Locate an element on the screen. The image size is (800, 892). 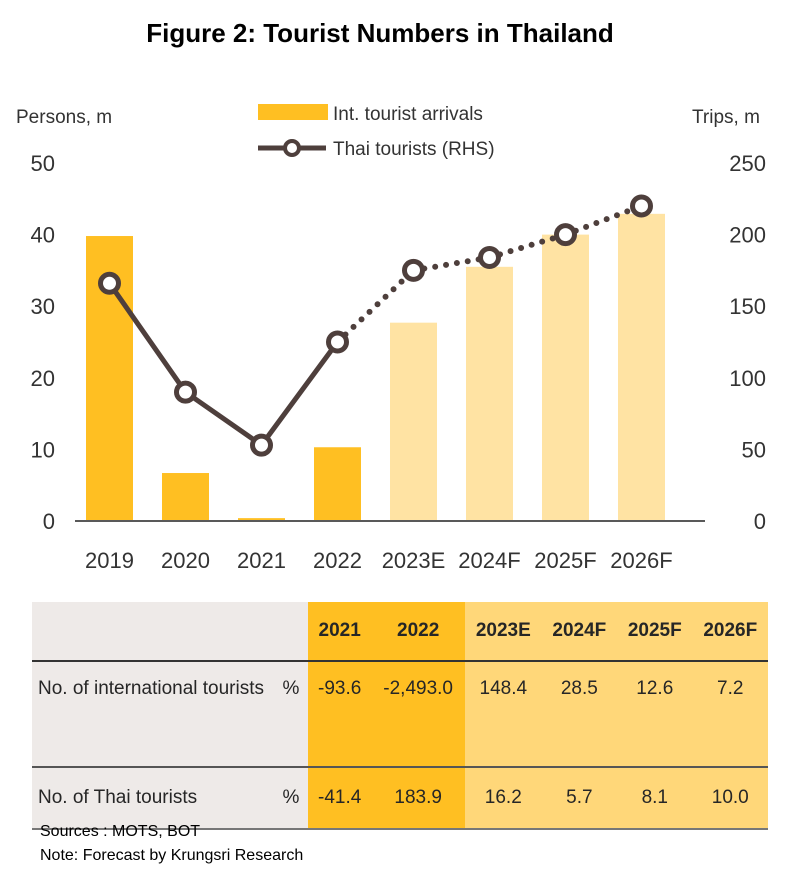
table-header-row: 2021 2022 2023E 2024F 2025F 2026F is located at coordinates (400, 632).